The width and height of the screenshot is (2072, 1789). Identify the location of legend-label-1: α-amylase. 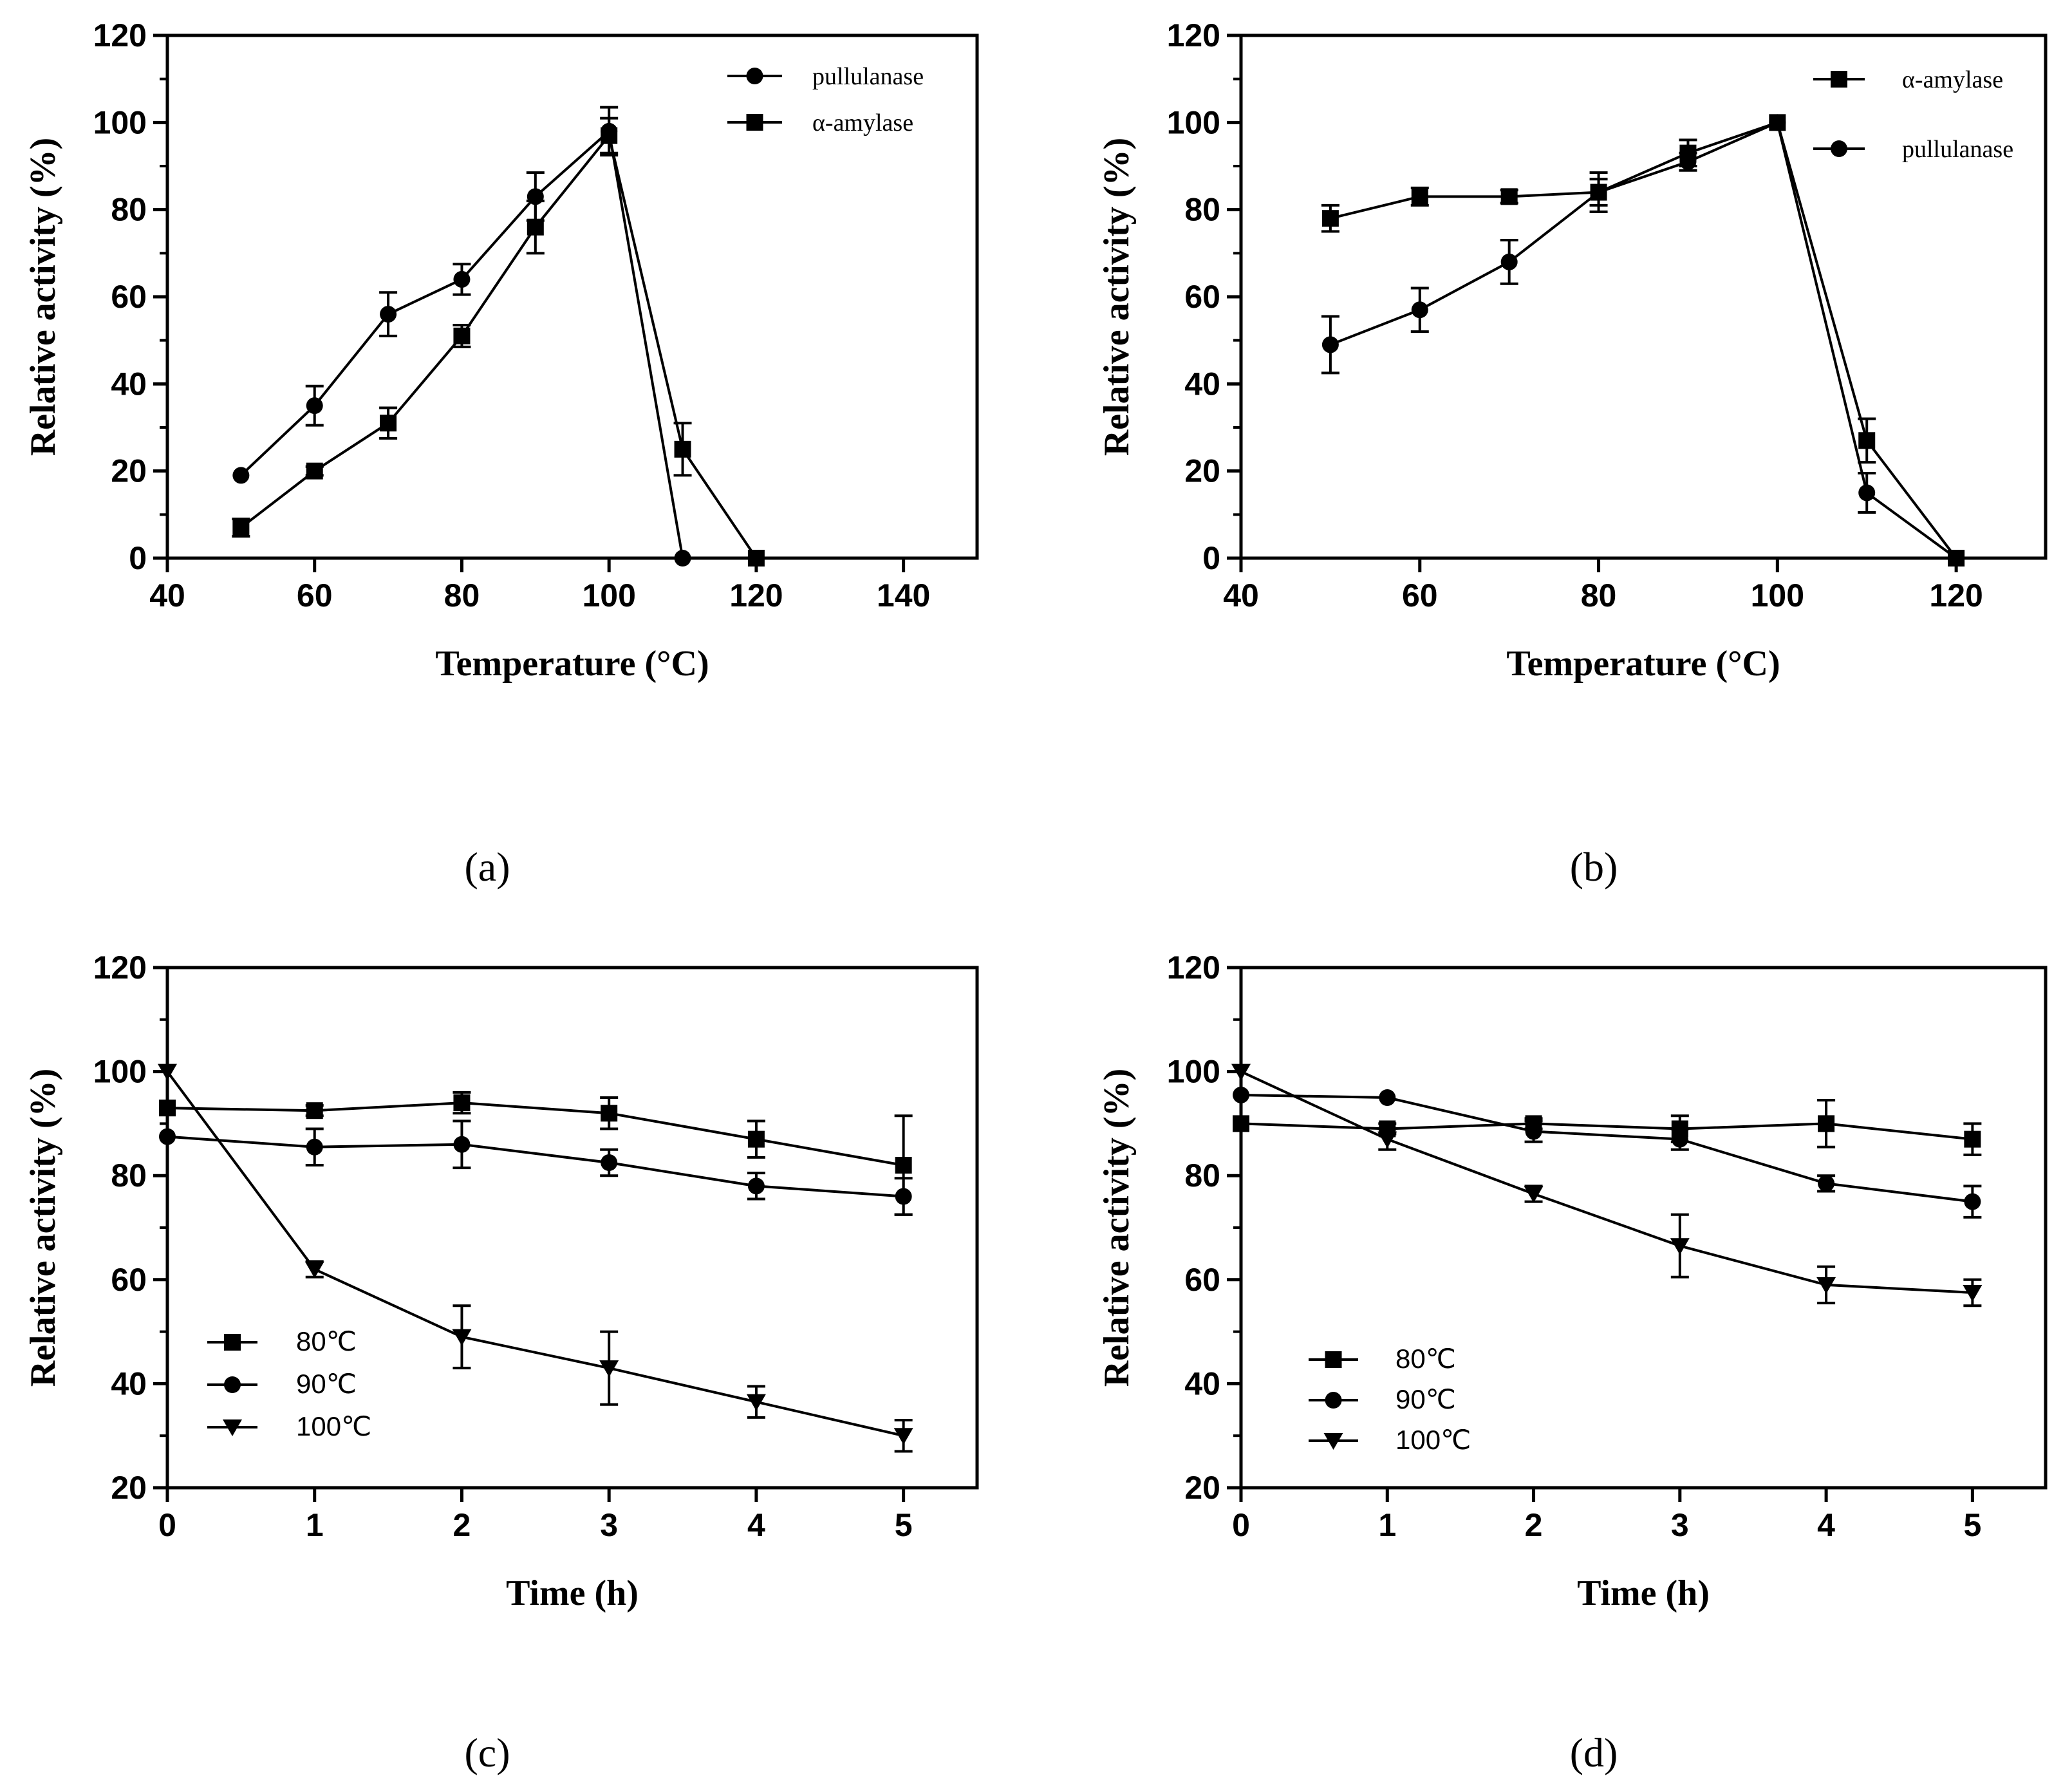
(862, 122).